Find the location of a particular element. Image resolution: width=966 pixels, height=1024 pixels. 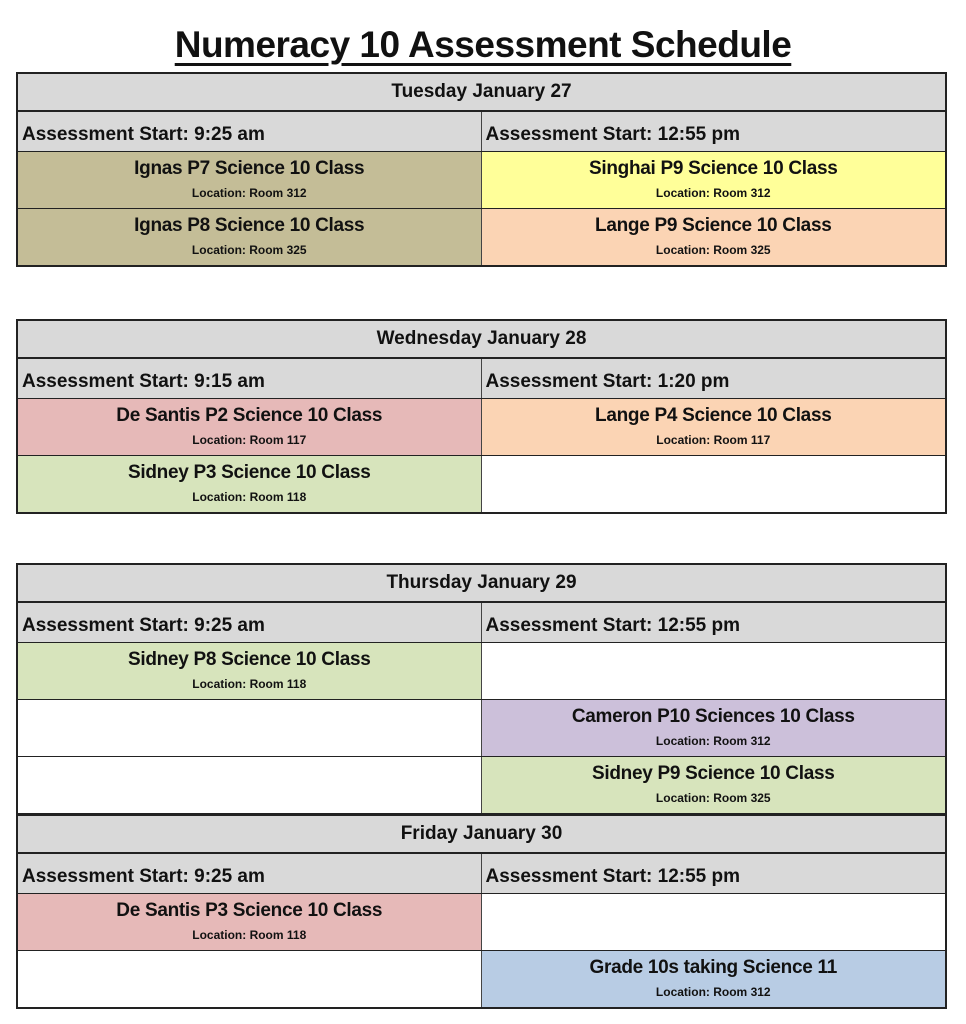

class-name: Grade 10s taking Science 11 is located at coordinates (713, 967).